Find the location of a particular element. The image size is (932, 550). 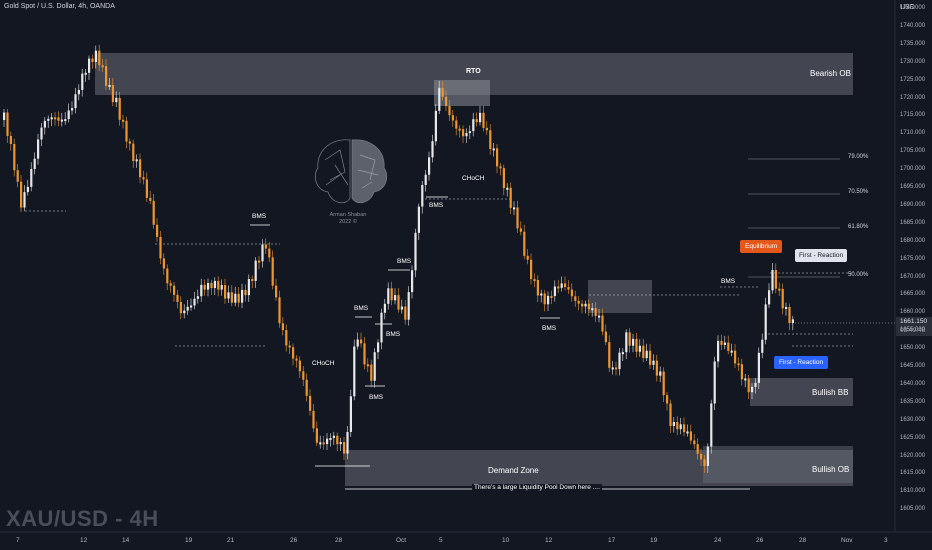

price-tick-label: 1645.000 is located at coordinates (913, 366).